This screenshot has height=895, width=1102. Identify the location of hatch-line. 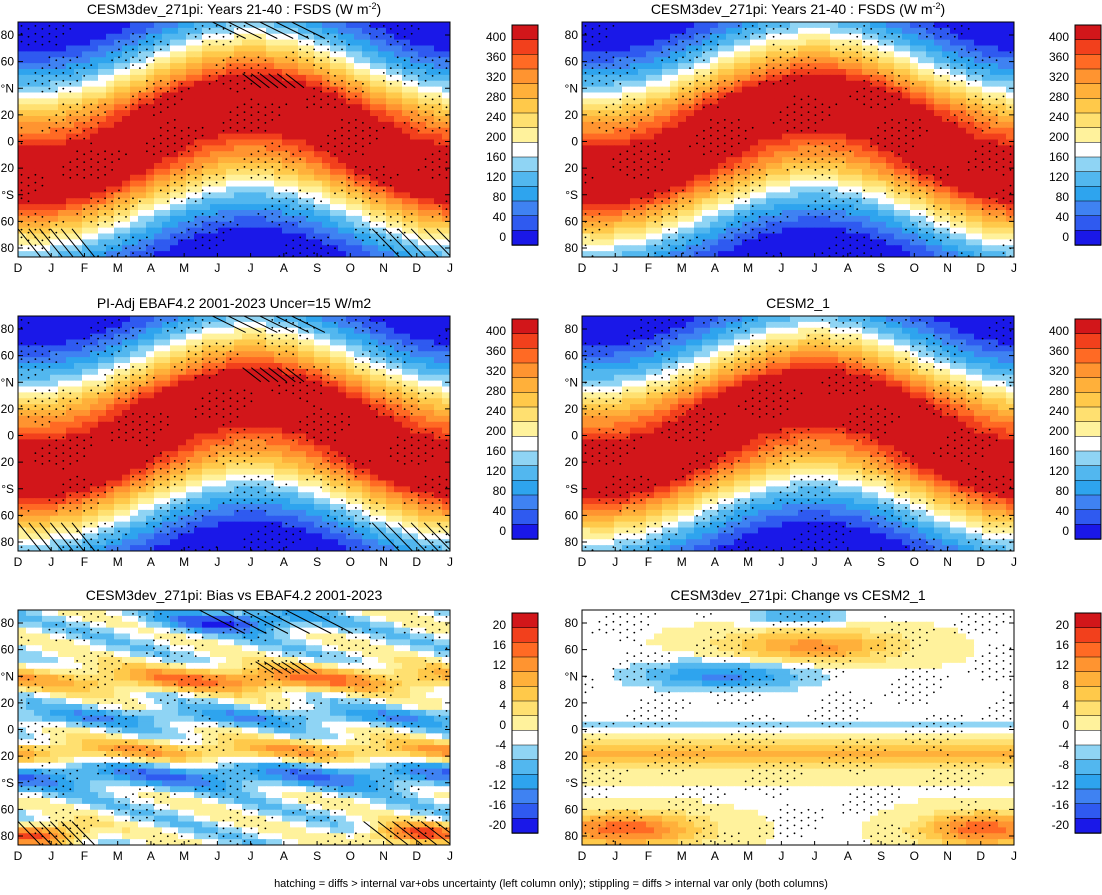
(443, 235).